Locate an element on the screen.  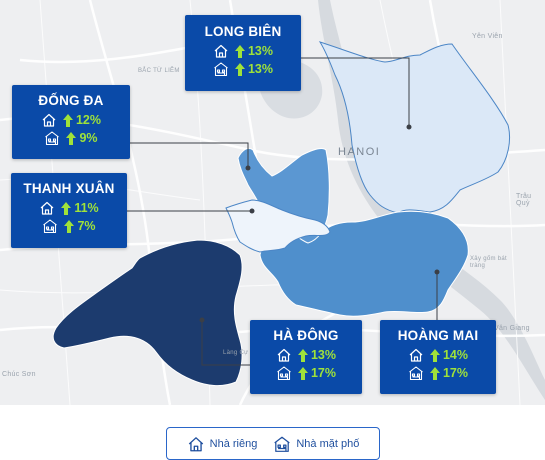
card-dong-da: ĐỐNG ĐA 12% 9% is located at coordinates (71, 122).